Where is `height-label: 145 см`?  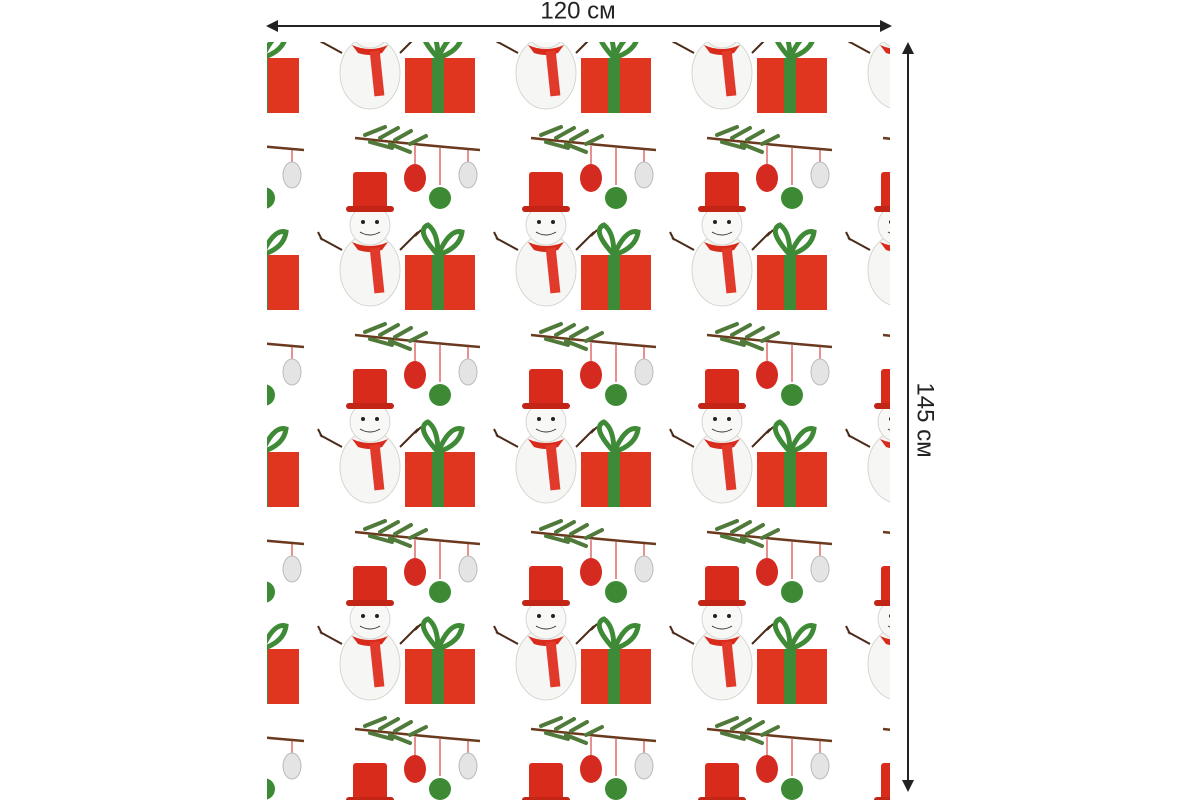
height-label: 145 см is located at coordinates (925, 419).